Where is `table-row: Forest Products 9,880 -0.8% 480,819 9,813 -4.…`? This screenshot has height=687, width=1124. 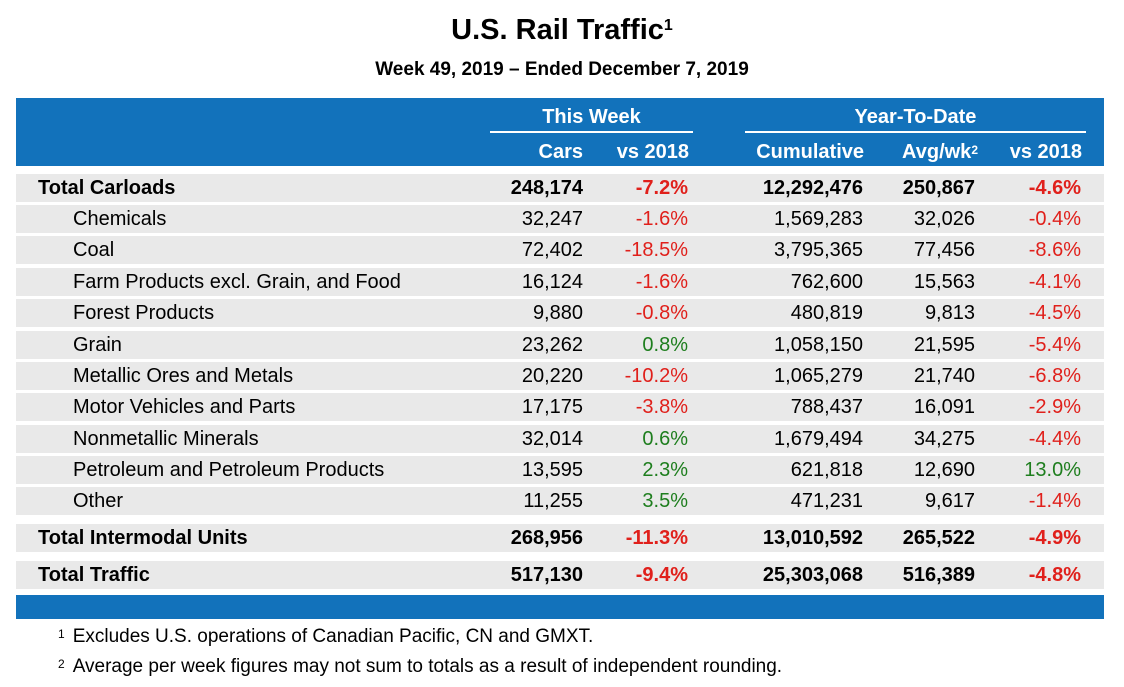 table-row: Forest Products 9,880 -0.8% 480,819 9,813 -4.… is located at coordinates (560, 313).